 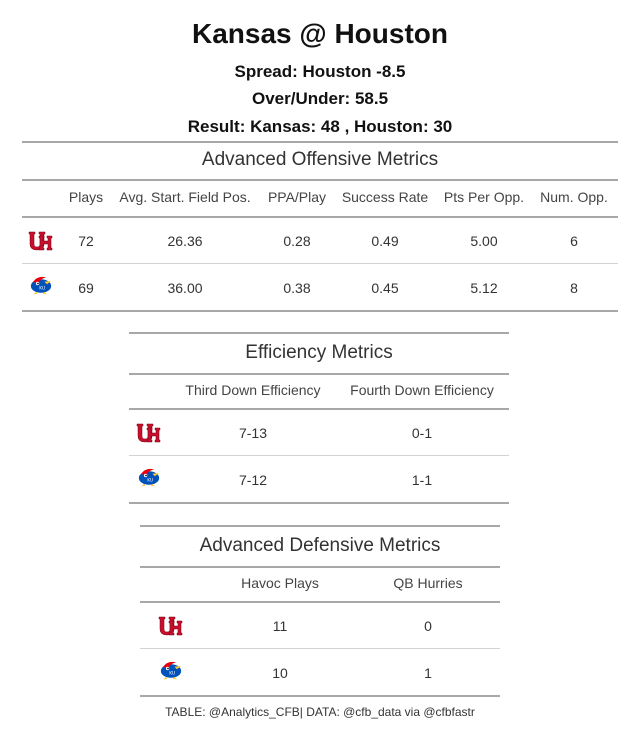 I want to click on table-cell: 5.00, so click(x=484, y=241).